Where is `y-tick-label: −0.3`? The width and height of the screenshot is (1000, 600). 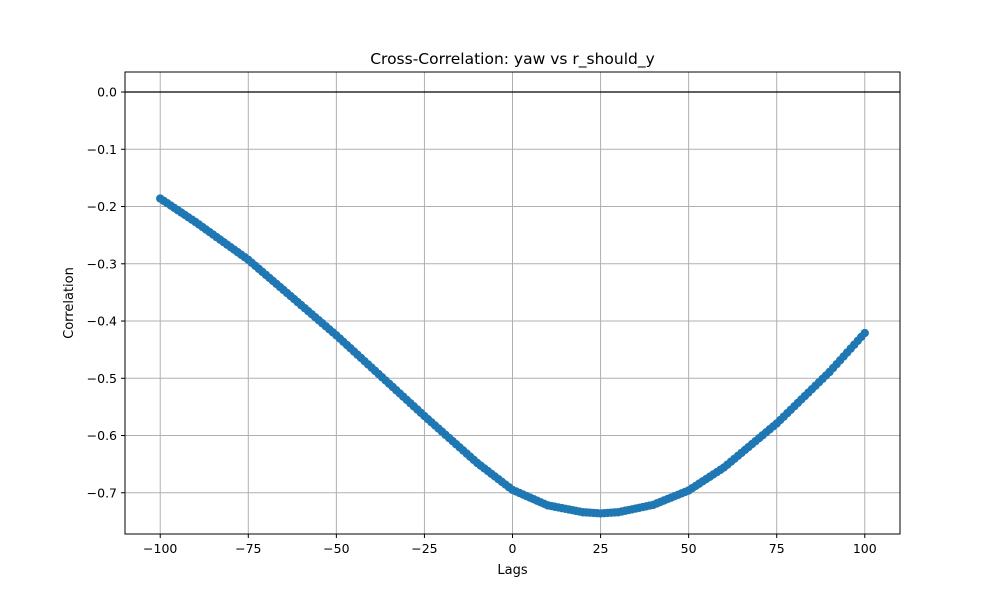
y-tick-label: −0.3 is located at coordinates (102, 263).